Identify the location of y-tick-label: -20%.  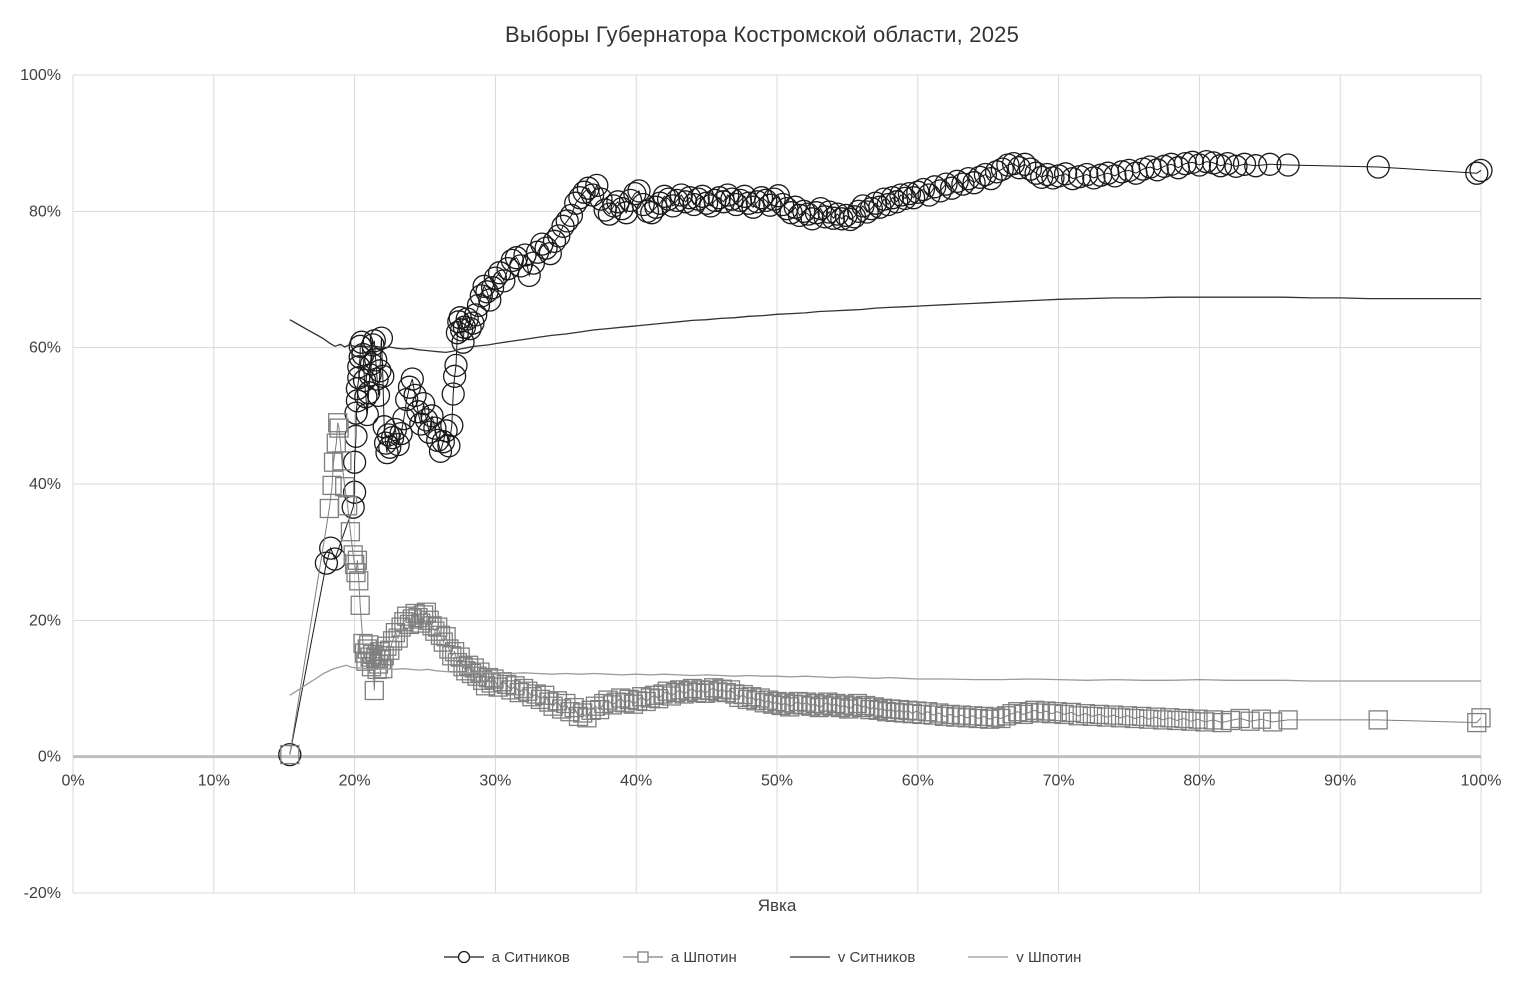
(42, 893).